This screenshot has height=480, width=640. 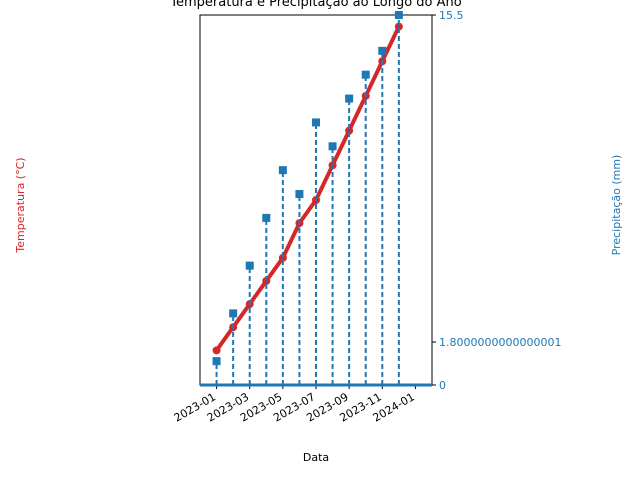 What do you see at coordinates (451, 15) in the screenshot?
I see `y2-tick-label: 15.5` at bounding box center [451, 15].